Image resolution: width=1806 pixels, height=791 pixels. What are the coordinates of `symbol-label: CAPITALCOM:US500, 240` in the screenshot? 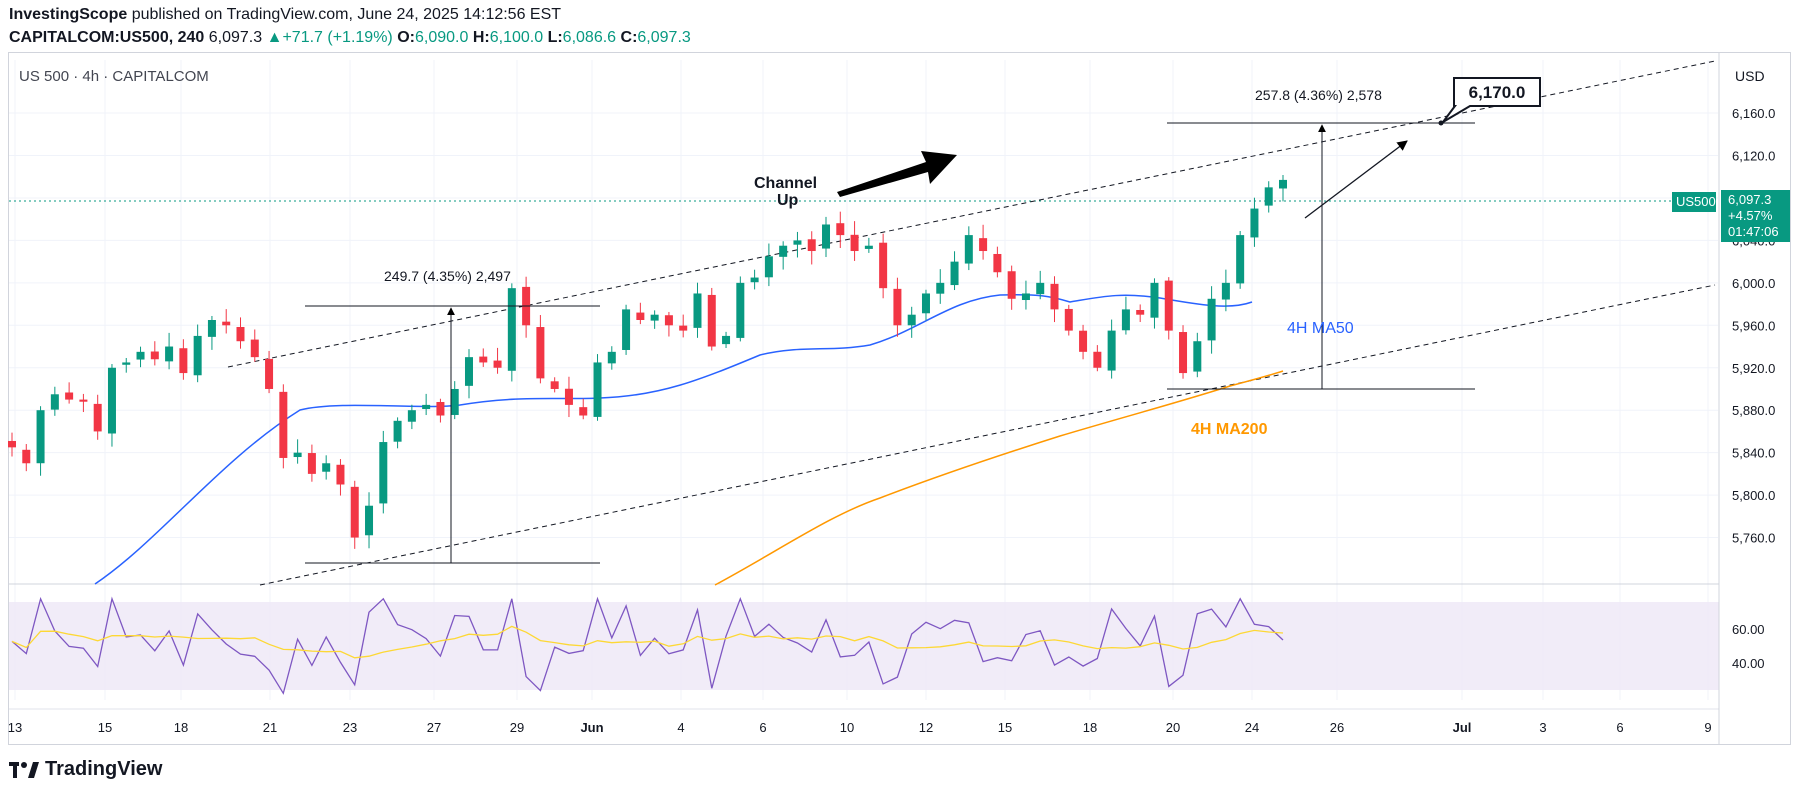 It's located at (107, 37).